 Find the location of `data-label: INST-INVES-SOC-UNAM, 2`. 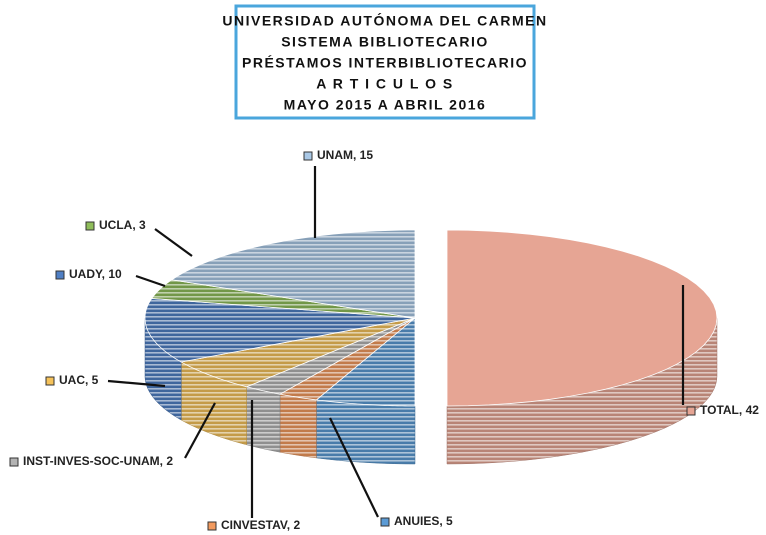

data-label: INST-INVES-SOC-UNAM, 2 is located at coordinates (98, 461).